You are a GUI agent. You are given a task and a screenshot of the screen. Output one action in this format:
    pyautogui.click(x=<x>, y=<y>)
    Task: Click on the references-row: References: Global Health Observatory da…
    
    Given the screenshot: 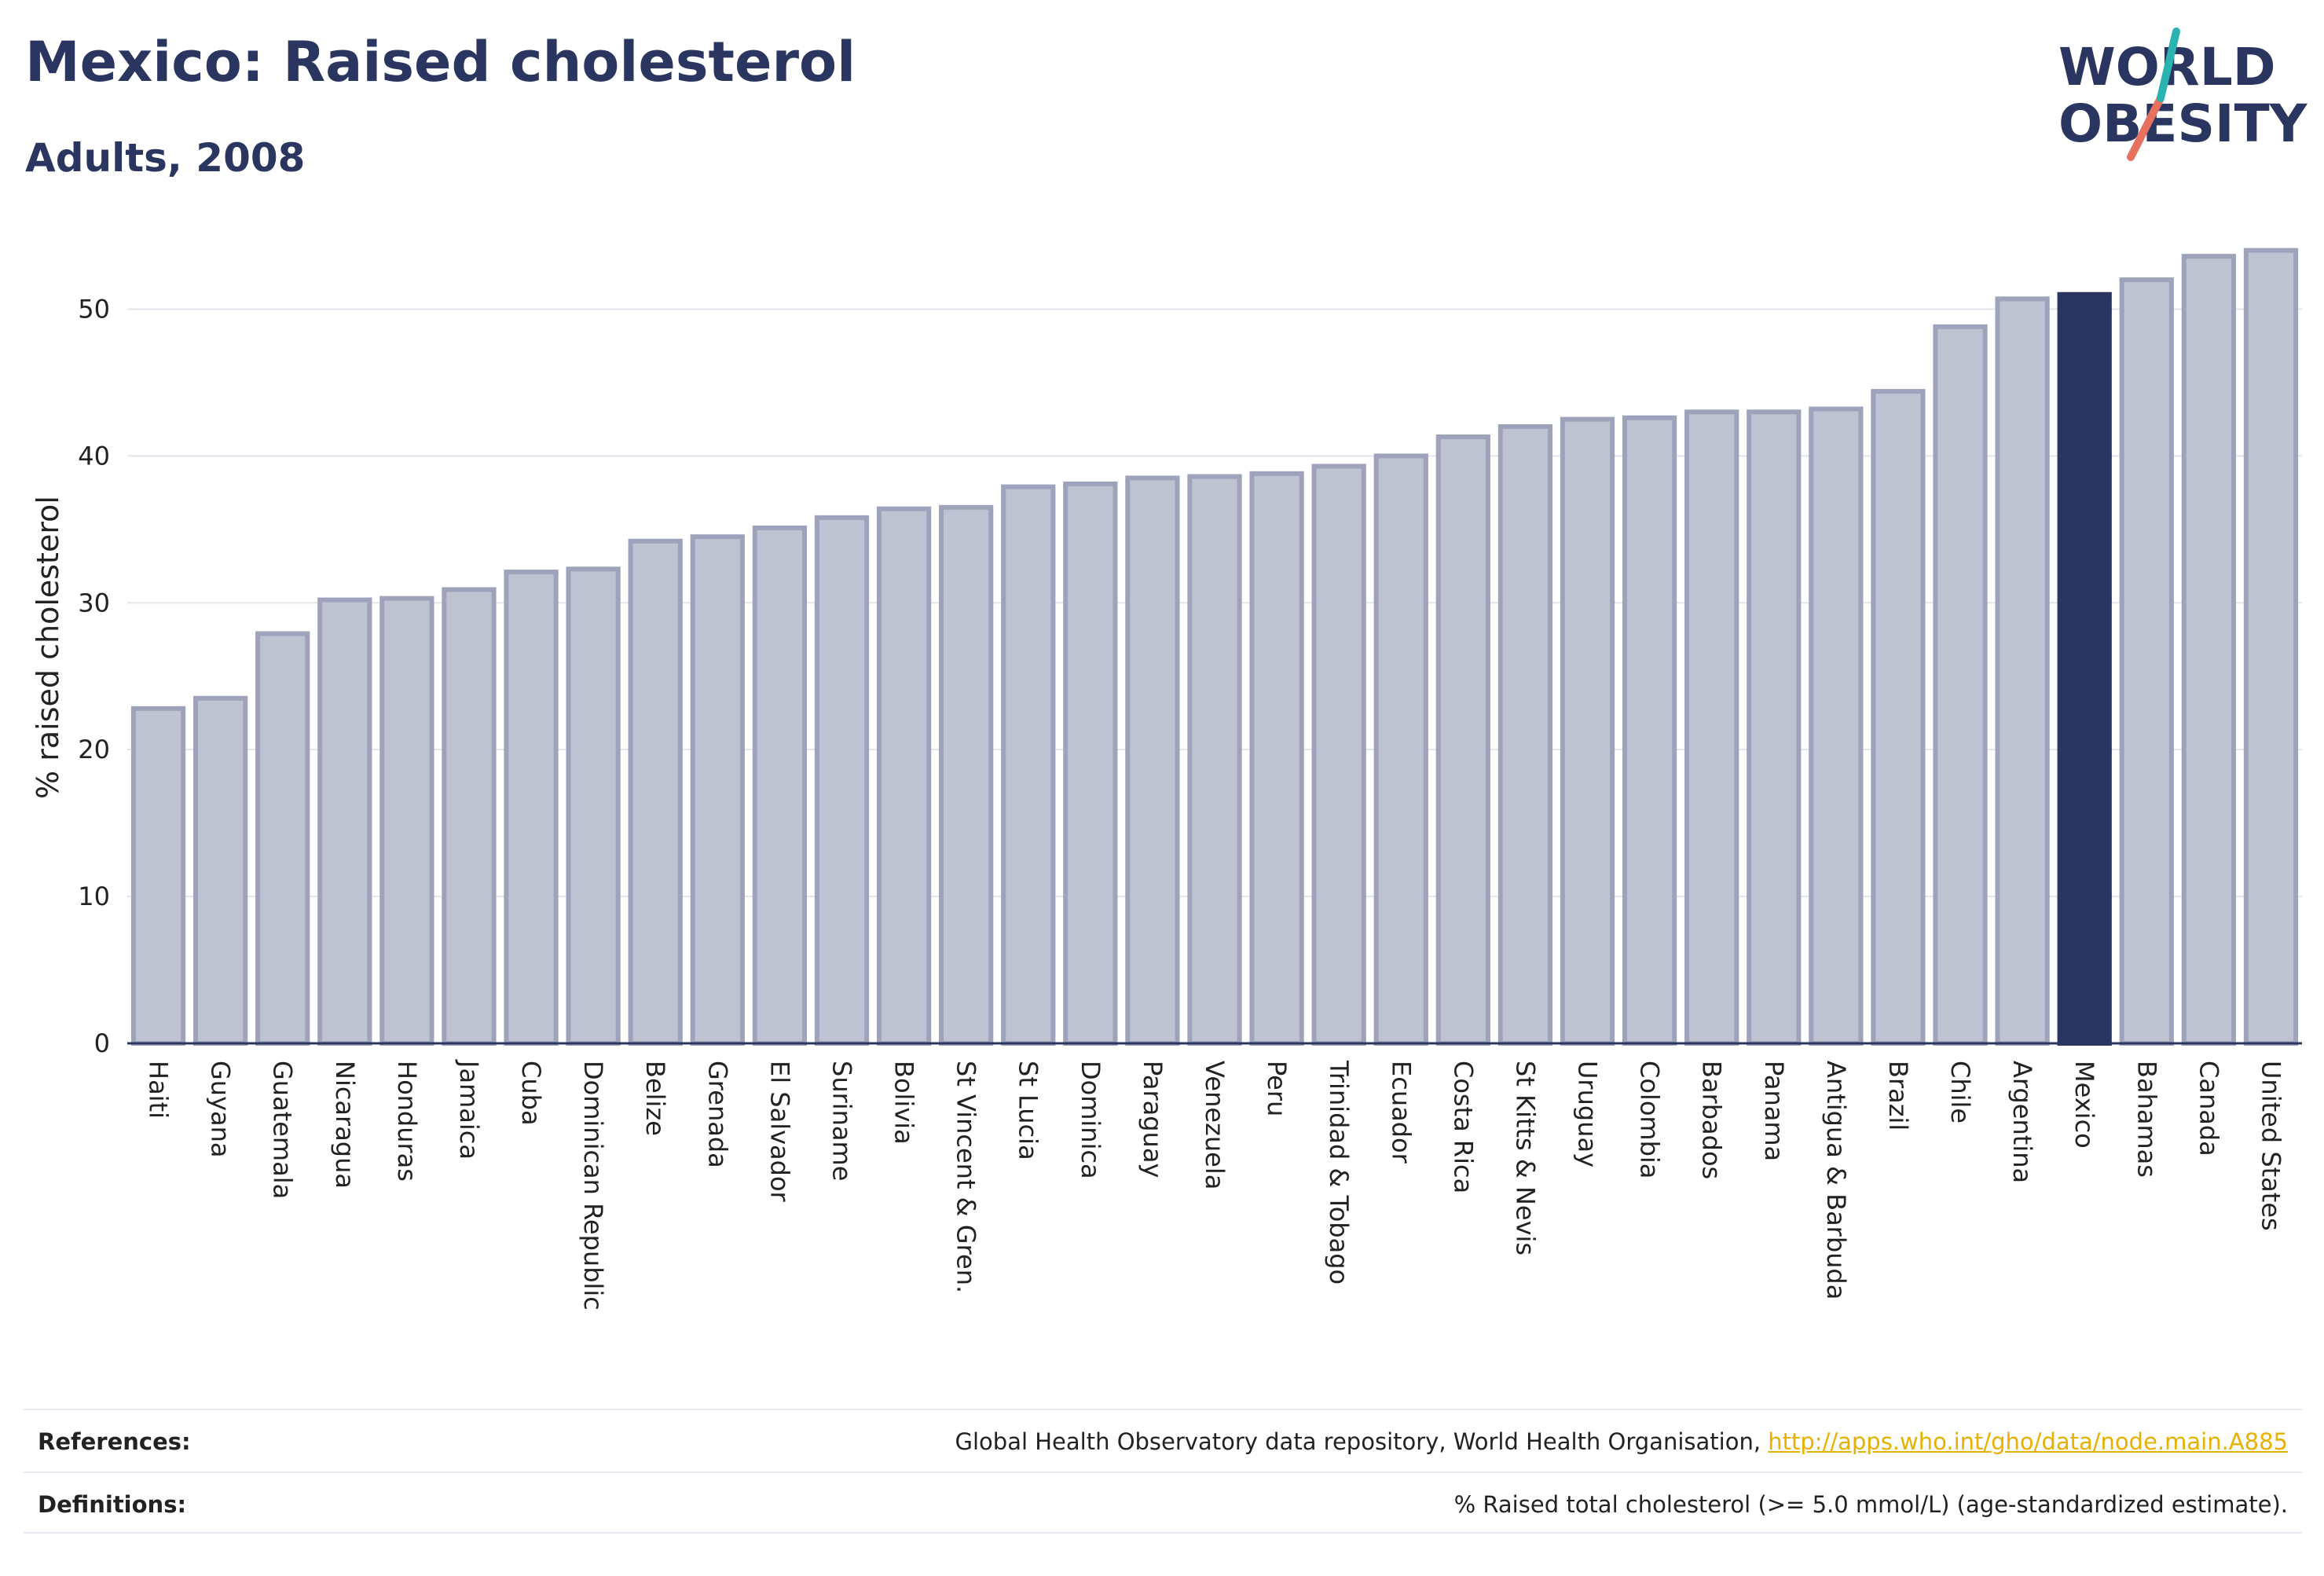 What is the action you would take?
    pyautogui.click(x=1163, y=1441)
    